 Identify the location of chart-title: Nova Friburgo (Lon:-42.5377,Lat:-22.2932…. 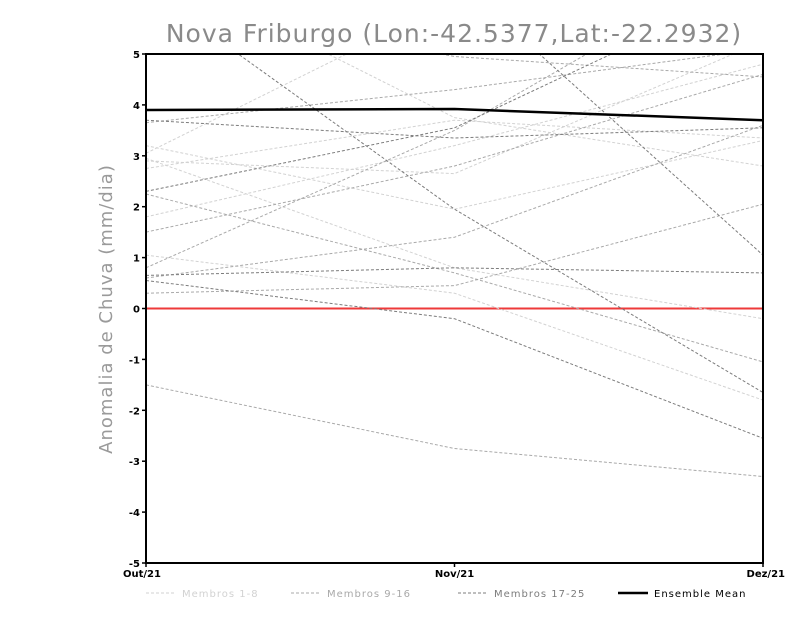
(454, 33).